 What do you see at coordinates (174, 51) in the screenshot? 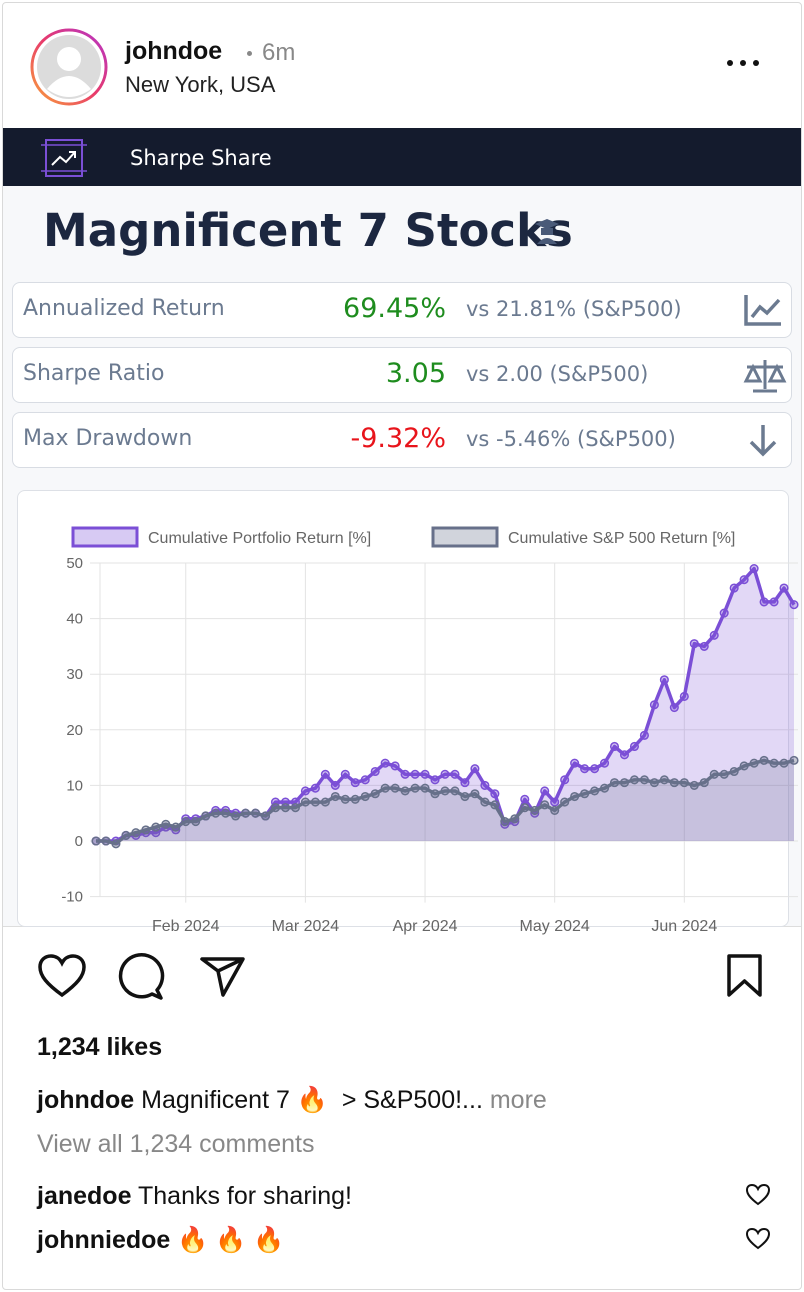
I see `username: johndoe` at bounding box center [174, 51].